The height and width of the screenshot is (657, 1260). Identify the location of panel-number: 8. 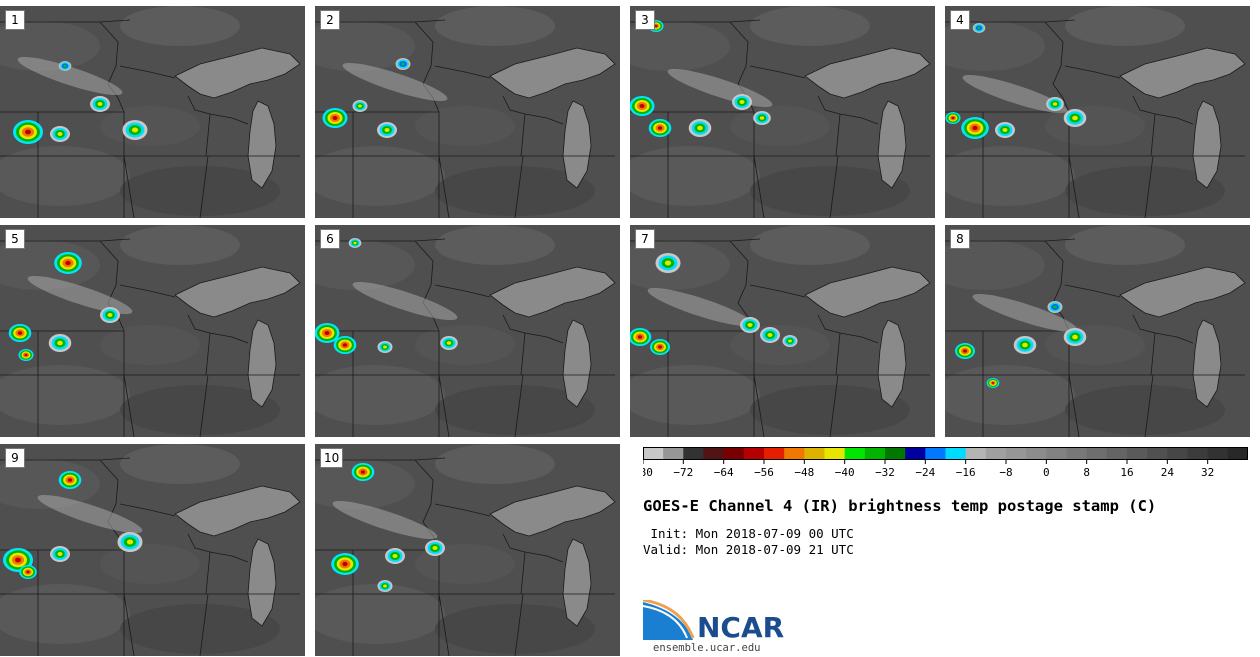
(960, 239).